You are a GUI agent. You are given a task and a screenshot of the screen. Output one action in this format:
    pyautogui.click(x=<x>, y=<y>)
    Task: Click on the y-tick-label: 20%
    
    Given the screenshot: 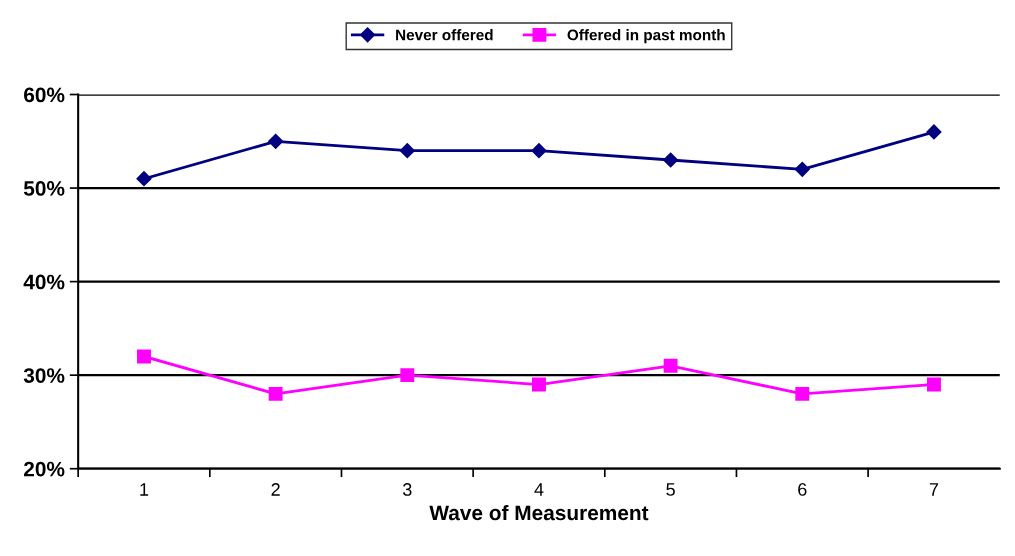 What is the action you would take?
    pyautogui.click(x=44, y=469)
    